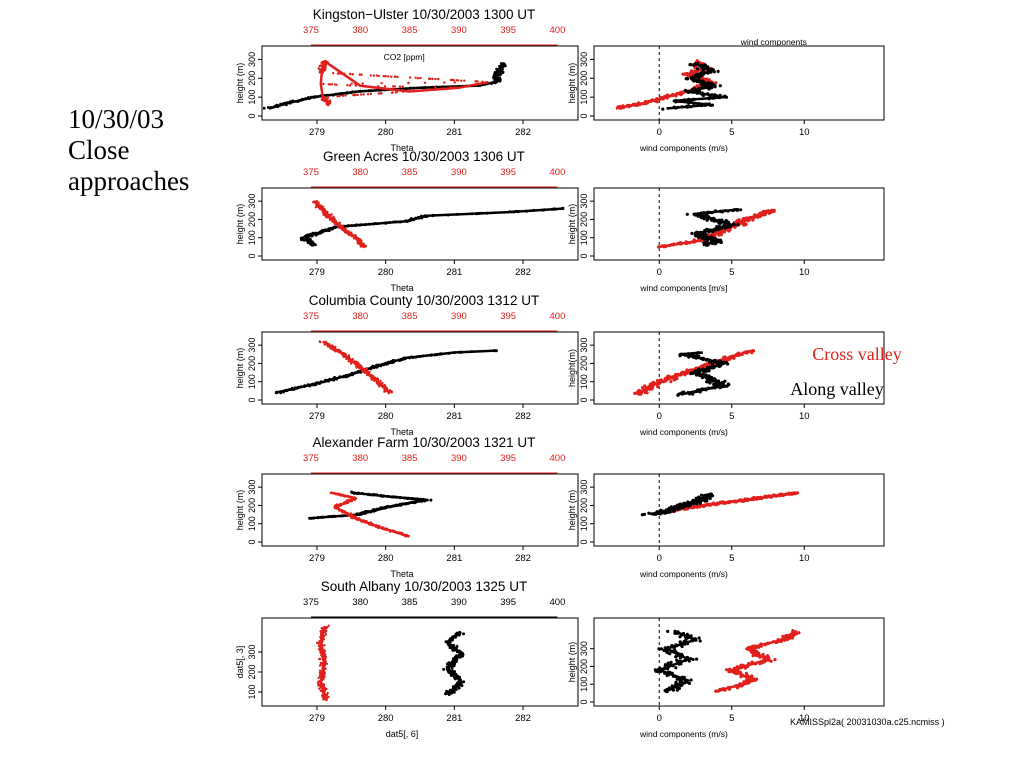 The height and width of the screenshot is (768, 1024). Describe the element at coordinates (404, 57) in the screenshot. I see `co2-axis-label: CO2 [ppm]` at that location.